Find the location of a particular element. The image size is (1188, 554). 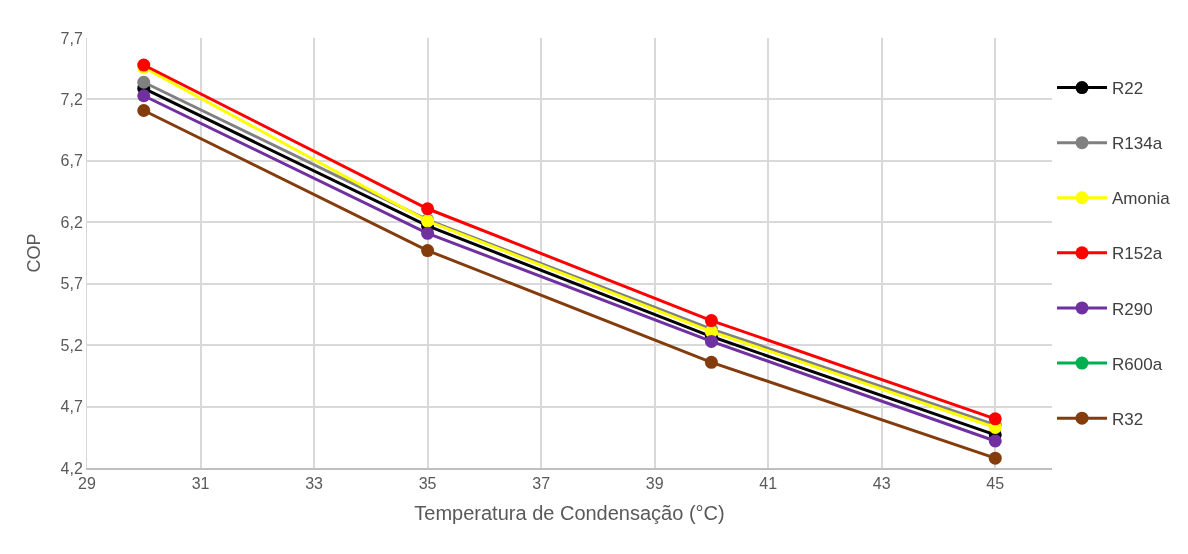

y-tick-label: 4,7 is located at coordinates (71, 407).